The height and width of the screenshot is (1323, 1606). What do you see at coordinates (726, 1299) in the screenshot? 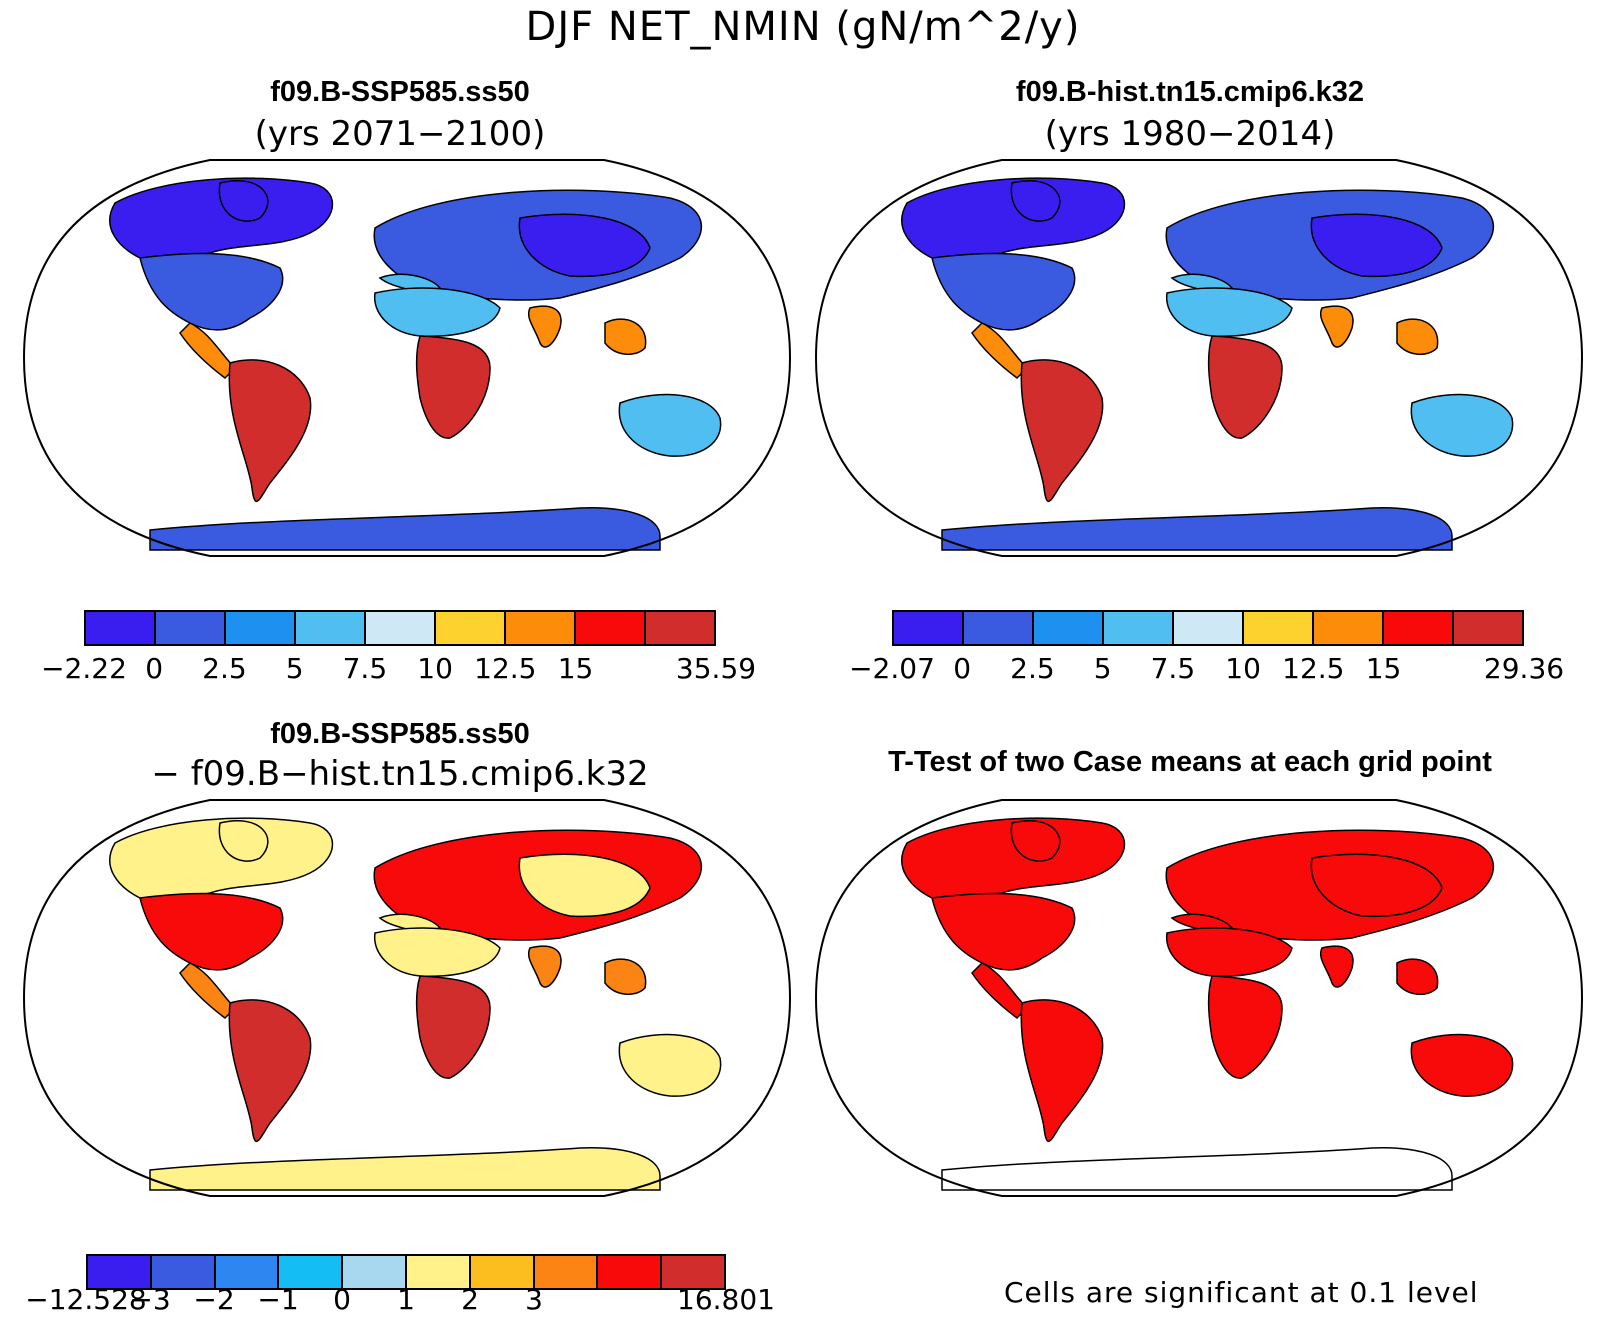
I see `colorbar-tick-label: 16.801` at bounding box center [726, 1299].